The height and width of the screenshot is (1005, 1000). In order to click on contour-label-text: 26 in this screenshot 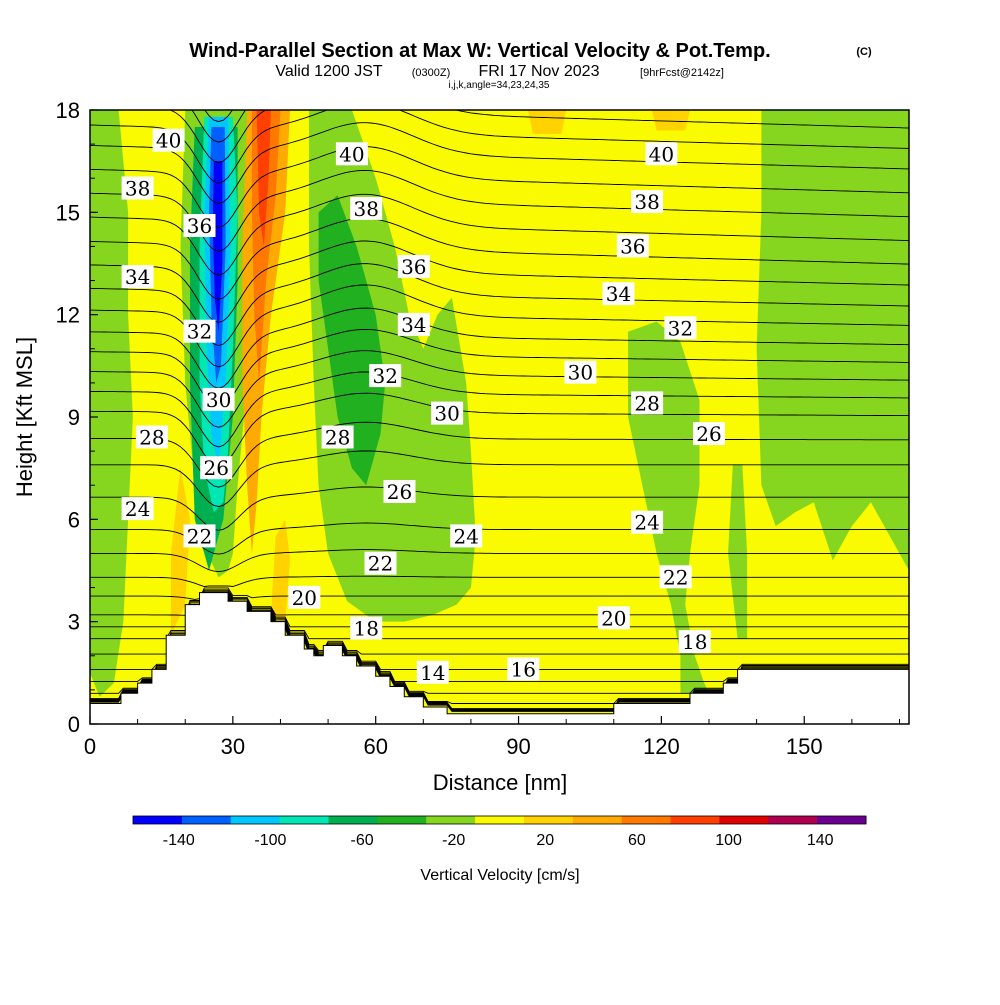, I will do `click(399, 492)`.